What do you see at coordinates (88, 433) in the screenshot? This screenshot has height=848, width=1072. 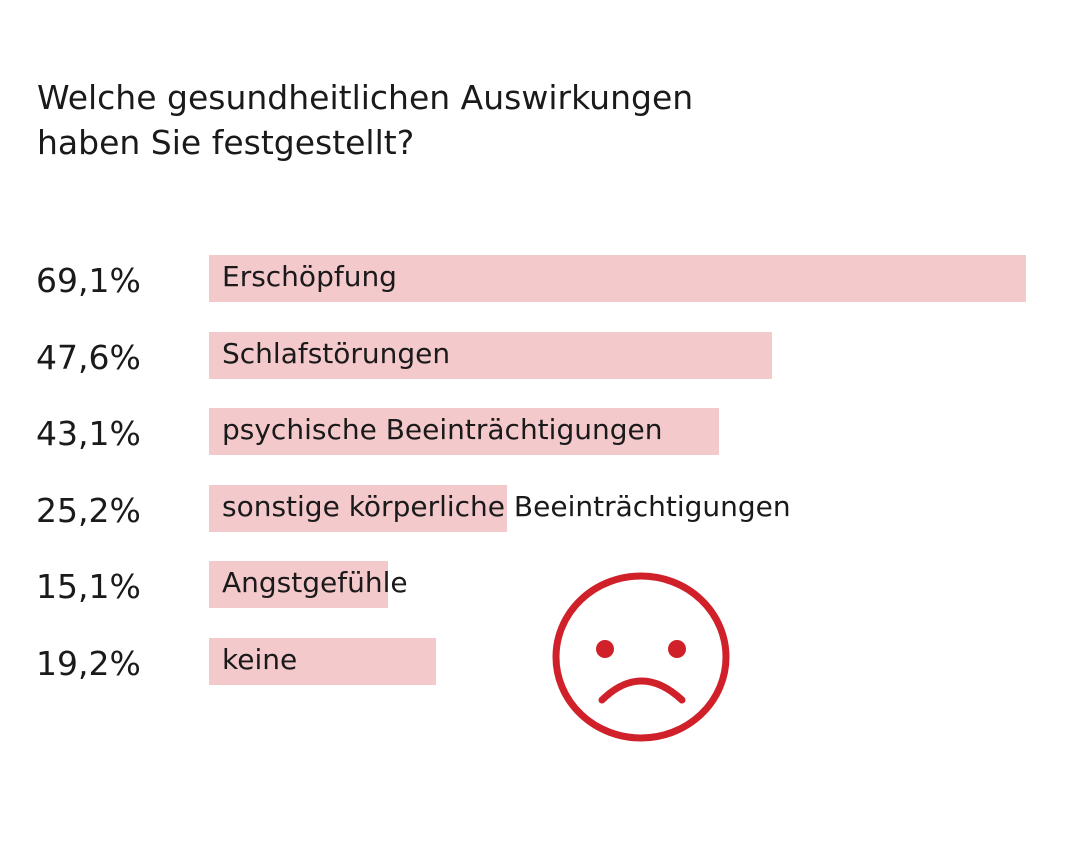 I see `value-label: 43,1%` at bounding box center [88, 433].